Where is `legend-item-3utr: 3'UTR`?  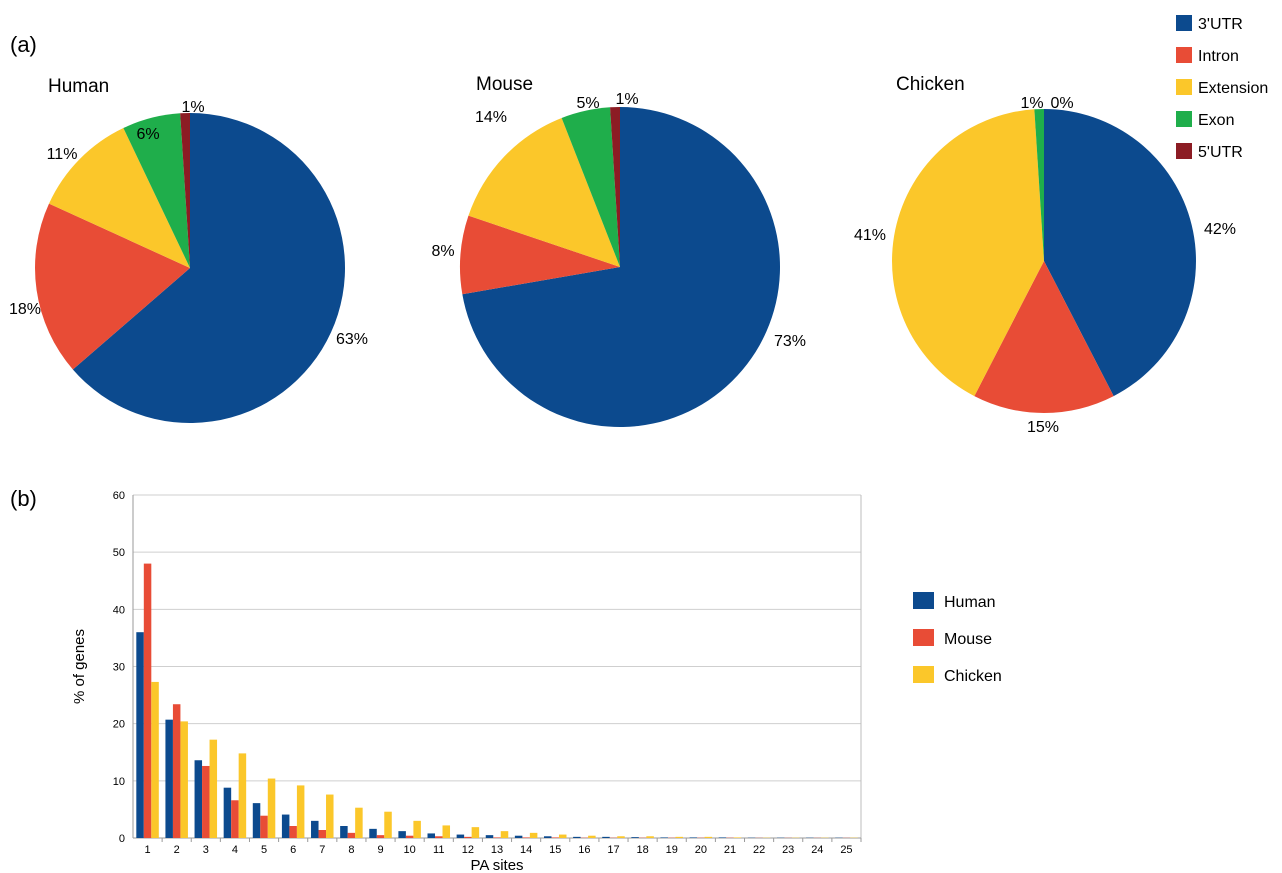 legend-item-3utr: 3'UTR is located at coordinates (1209, 24).